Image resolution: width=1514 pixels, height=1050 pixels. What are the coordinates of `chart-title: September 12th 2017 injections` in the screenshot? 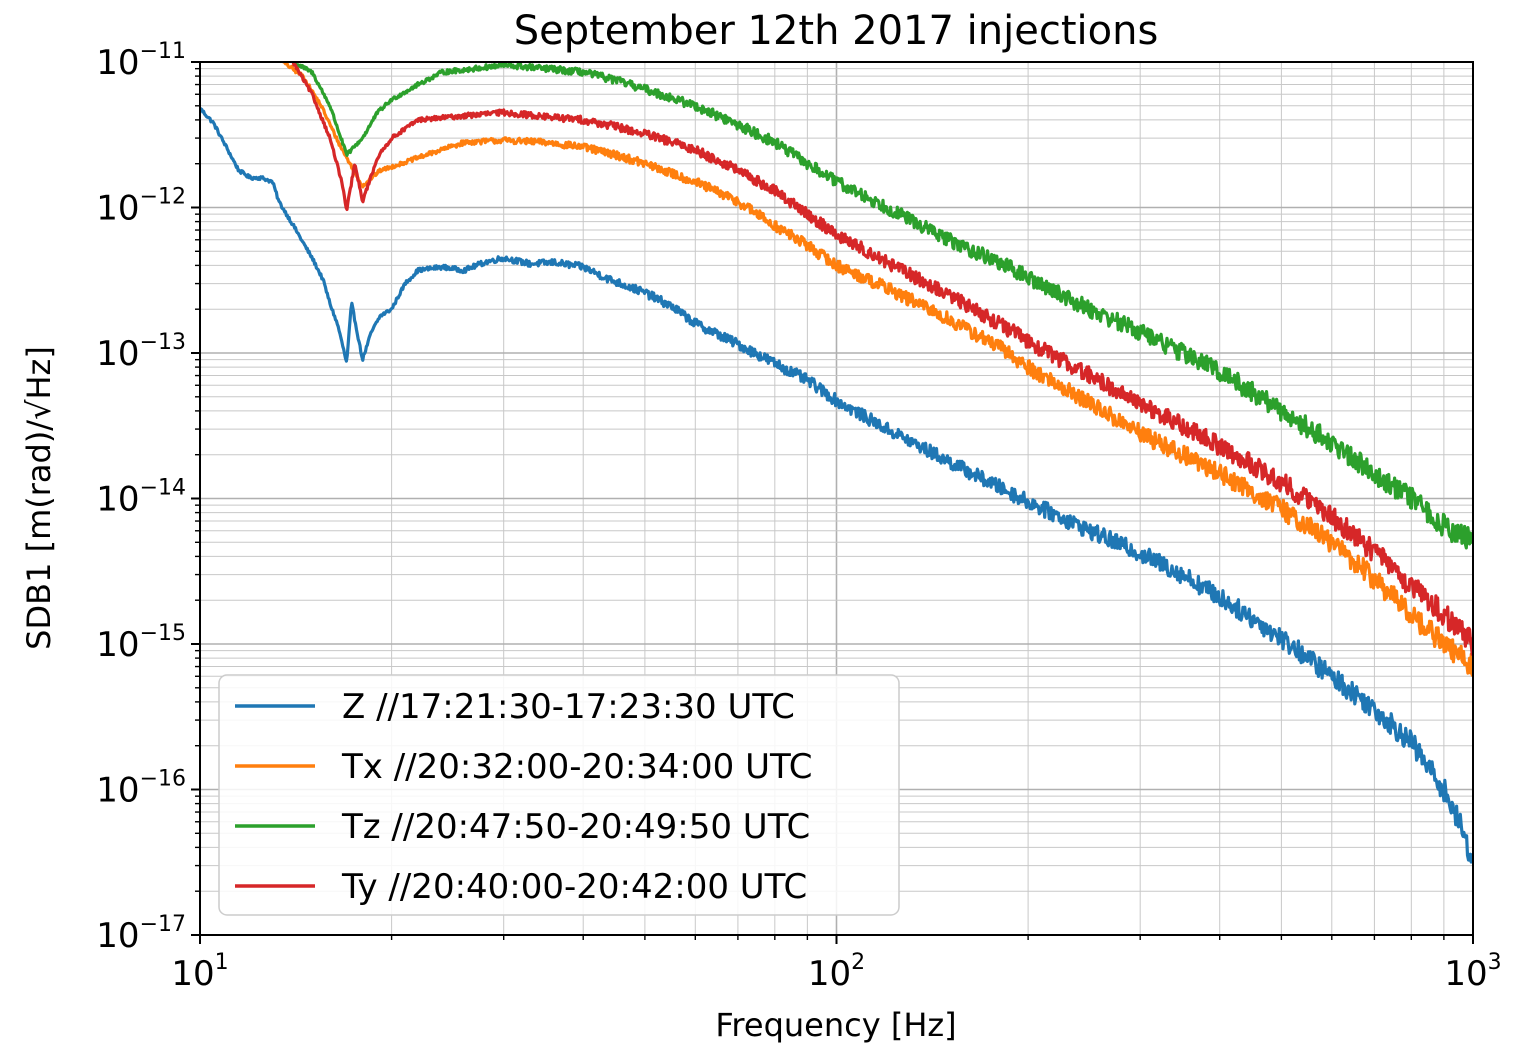 It's located at (836, 31).